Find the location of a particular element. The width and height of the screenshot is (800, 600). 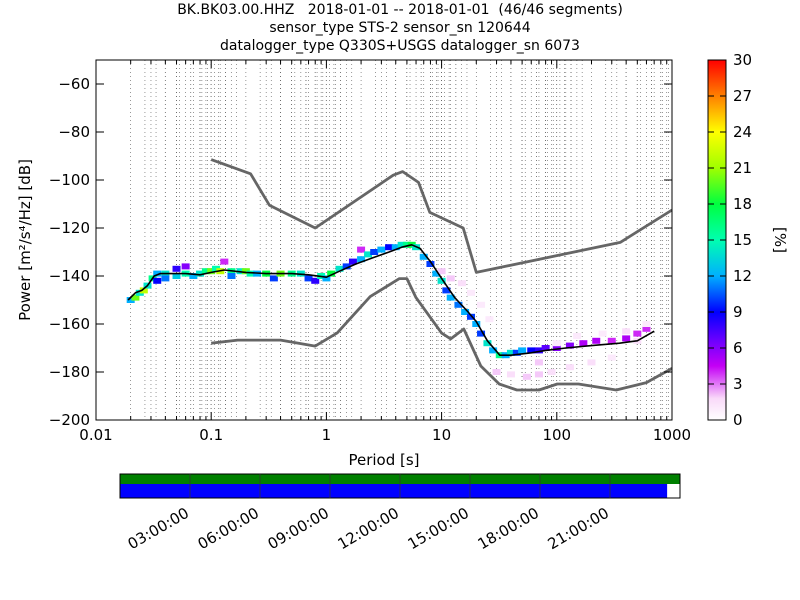

x-tick-label: 0.01 is located at coordinates (95, 435).